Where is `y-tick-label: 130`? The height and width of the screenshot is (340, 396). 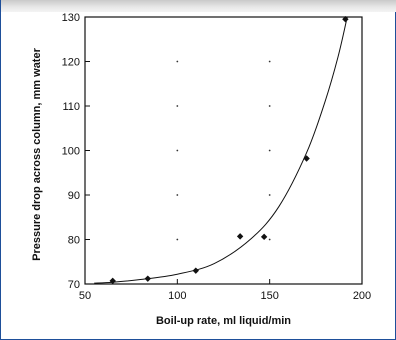 y-tick-label: 130 is located at coordinates (71, 18).